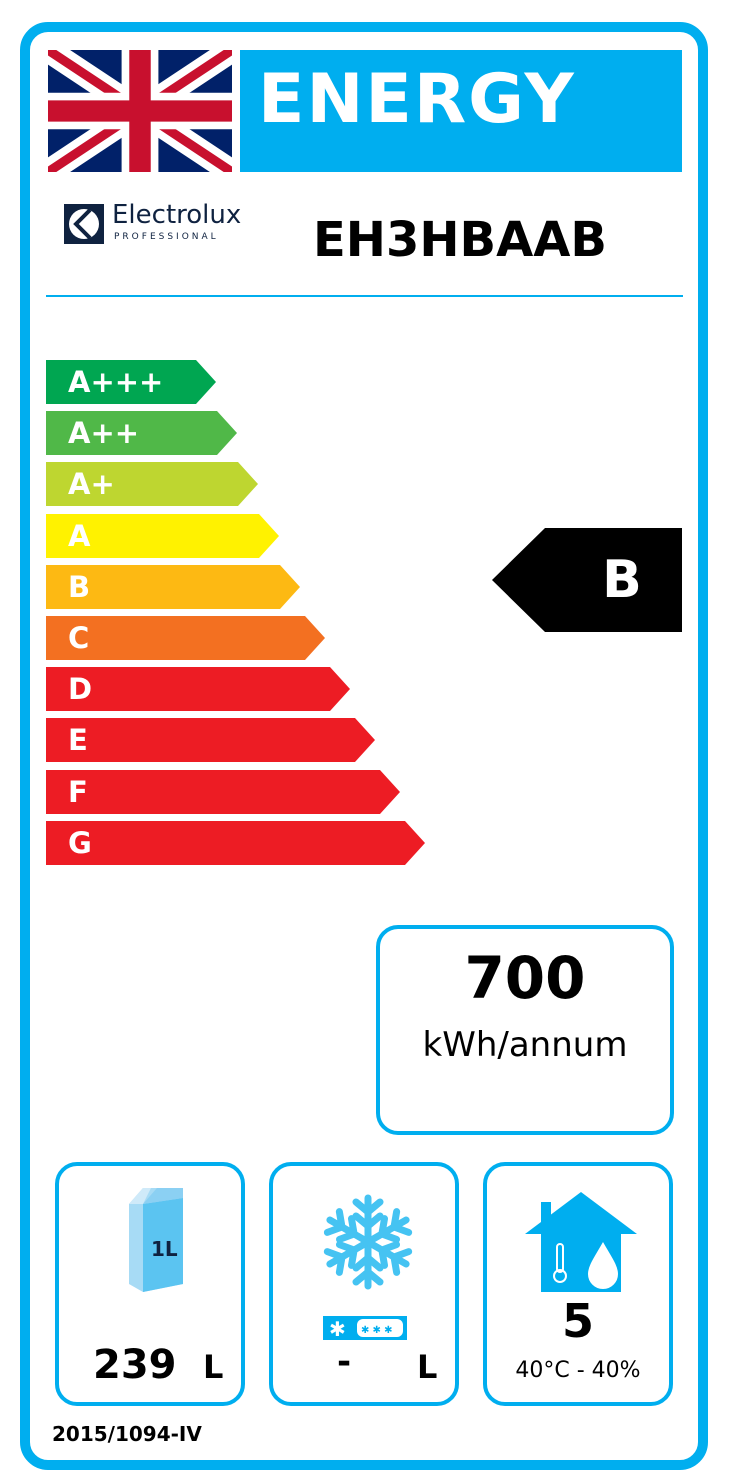  I want to click on model-number: EH3HBAAB, so click(460, 240).